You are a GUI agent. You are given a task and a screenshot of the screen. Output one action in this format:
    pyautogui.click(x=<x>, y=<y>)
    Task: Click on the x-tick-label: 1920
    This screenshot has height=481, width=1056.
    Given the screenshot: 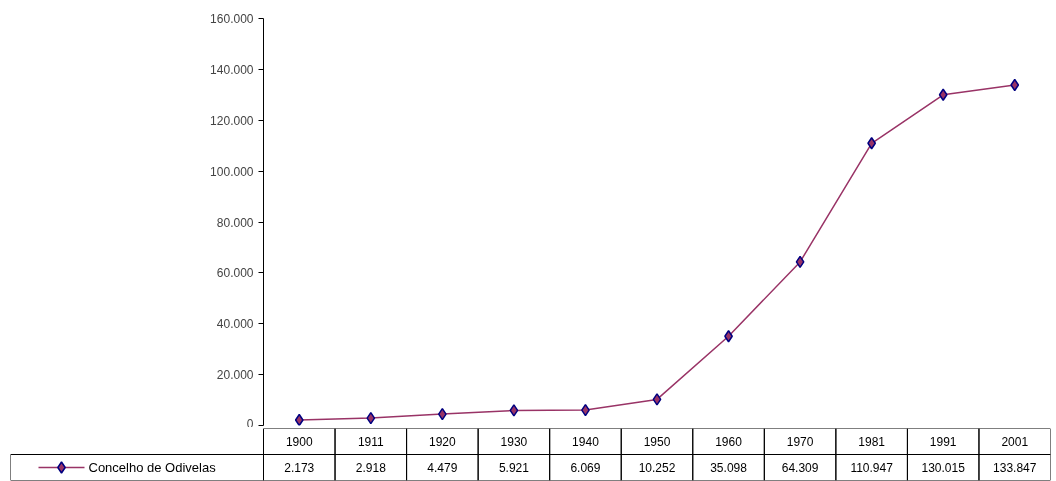 What is the action you would take?
    pyautogui.click(x=443, y=442)
    